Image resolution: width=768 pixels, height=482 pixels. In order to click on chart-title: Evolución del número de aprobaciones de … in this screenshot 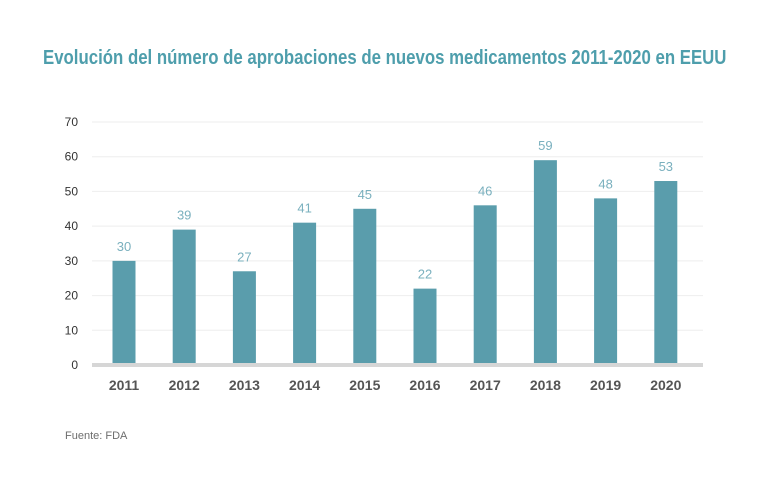, I will do `click(385, 58)`.